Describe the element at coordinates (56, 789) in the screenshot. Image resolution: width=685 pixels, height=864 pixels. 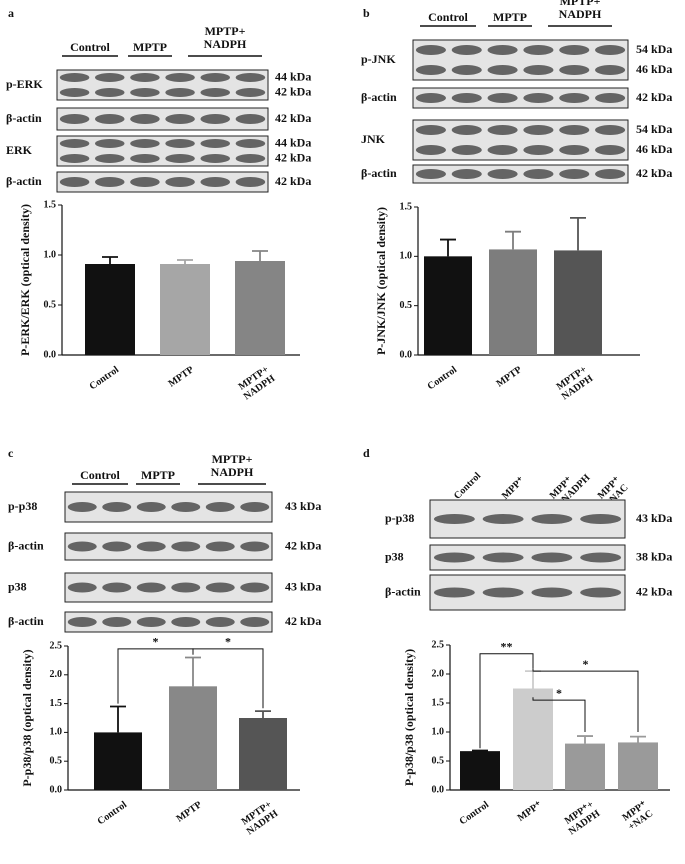
I see `y-tick-label: 0.0` at that location.